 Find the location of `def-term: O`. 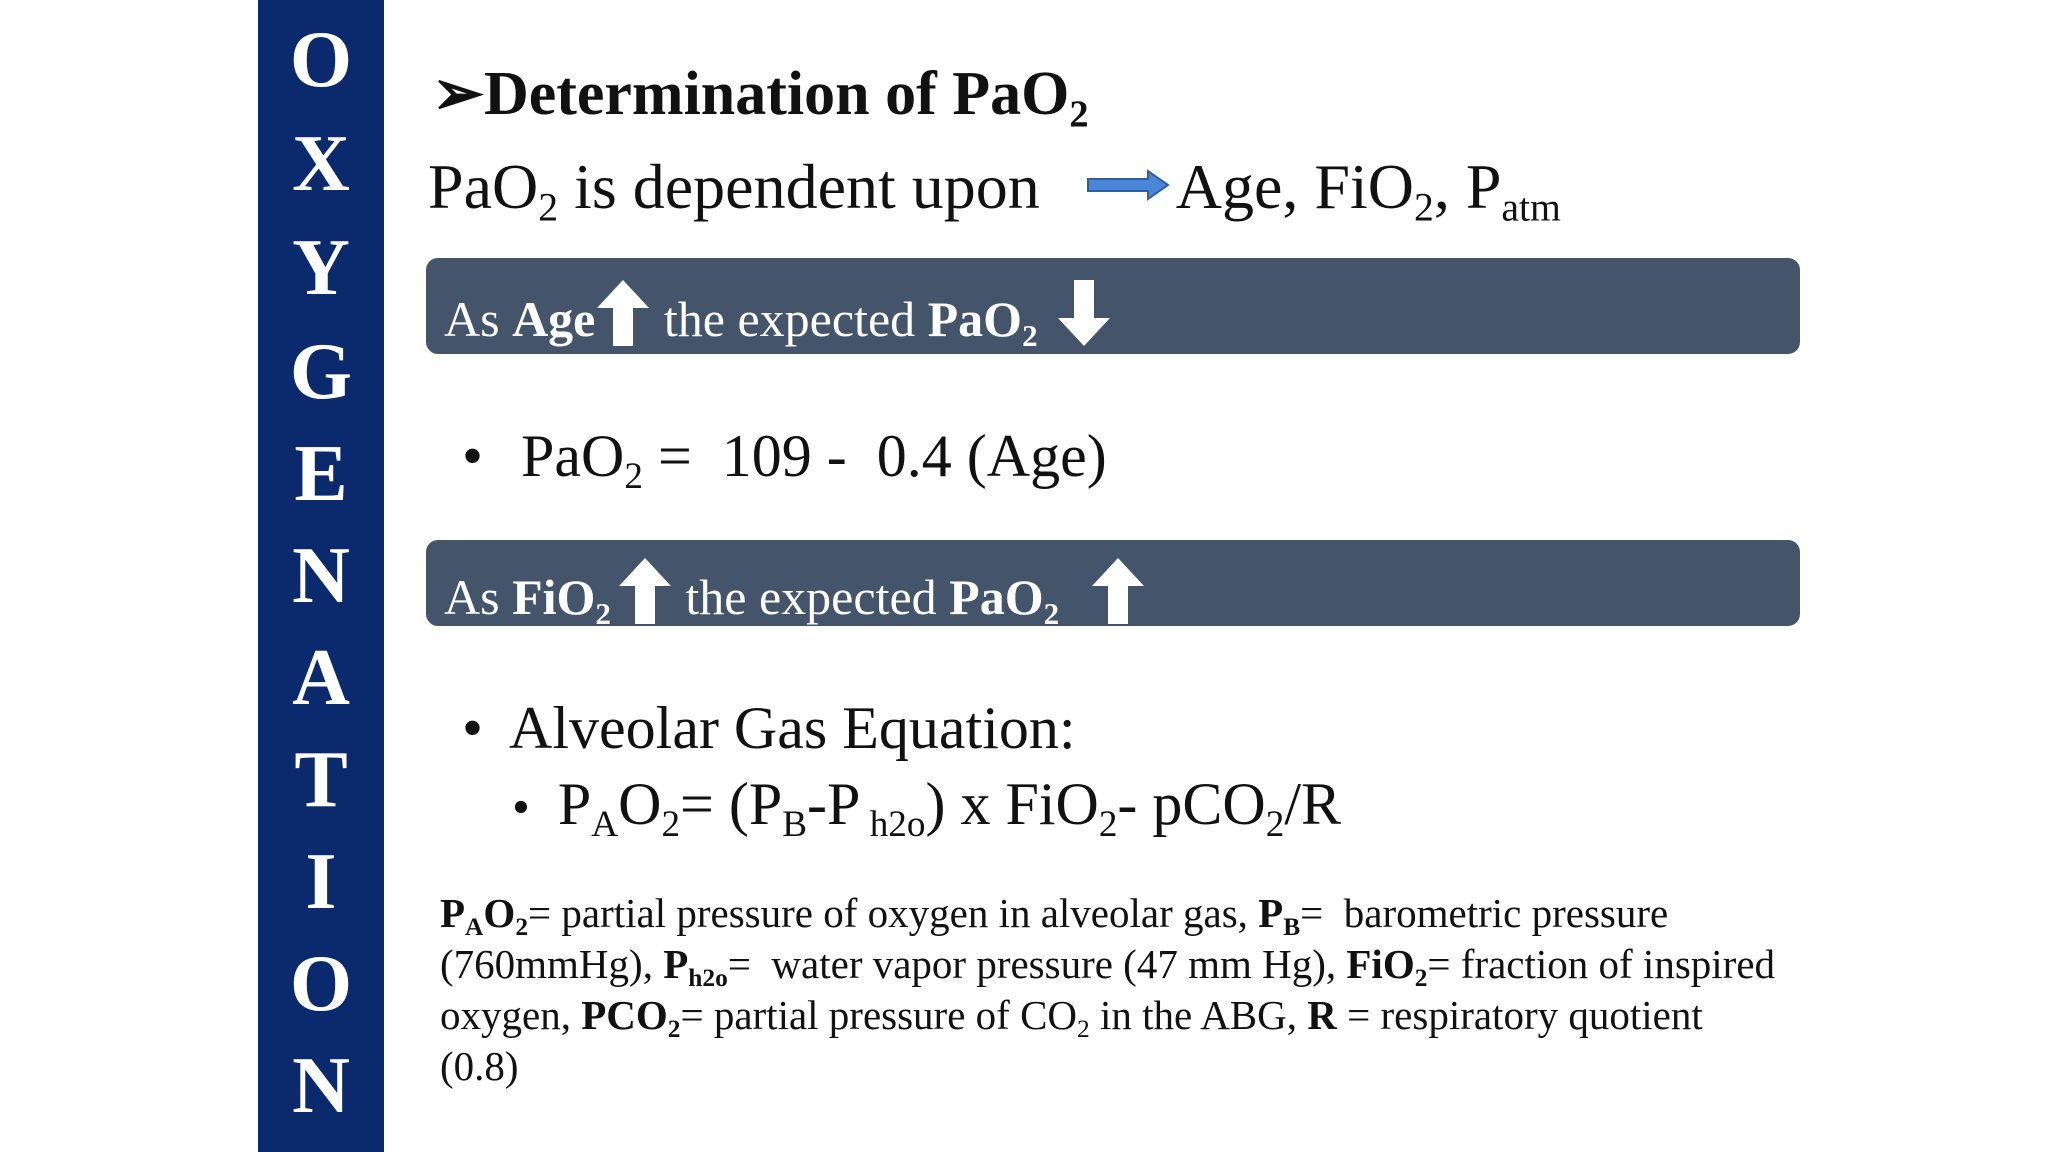

def-term: O is located at coordinates (499, 913).